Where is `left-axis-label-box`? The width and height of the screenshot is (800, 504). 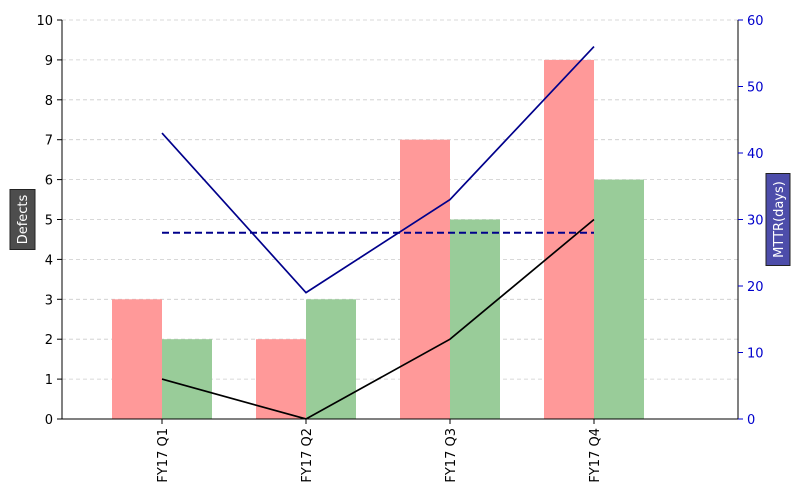 left-axis-label-box is located at coordinates (22, 219).